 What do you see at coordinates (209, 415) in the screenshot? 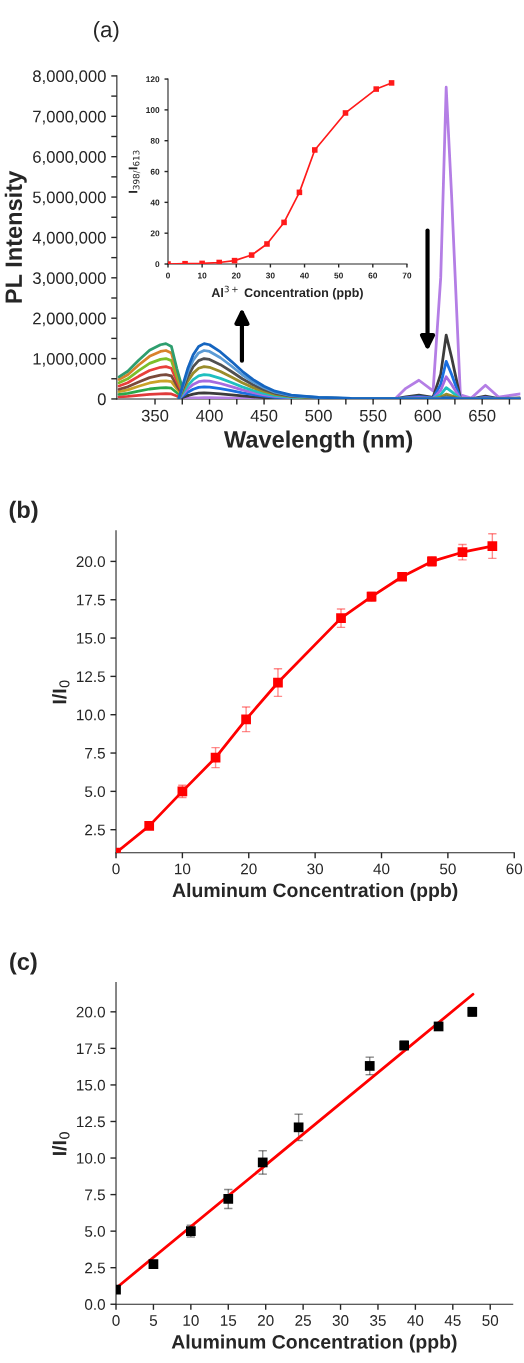
I see `x-tick-label: 400` at bounding box center [209, 415].